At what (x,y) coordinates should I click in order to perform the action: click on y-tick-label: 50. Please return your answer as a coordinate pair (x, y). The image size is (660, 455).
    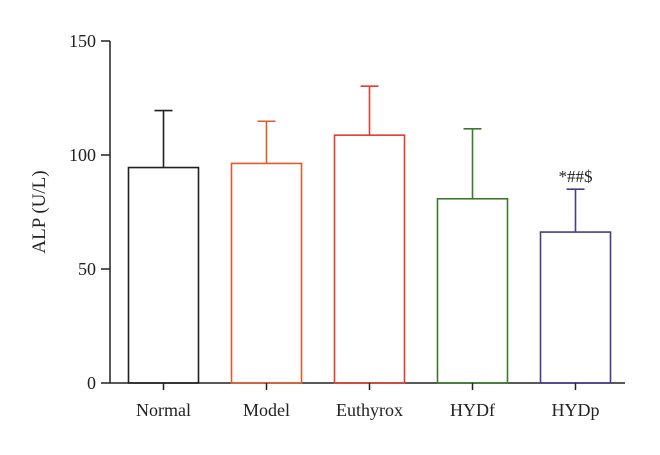
    Looking at the image, I should click on (87, 269).